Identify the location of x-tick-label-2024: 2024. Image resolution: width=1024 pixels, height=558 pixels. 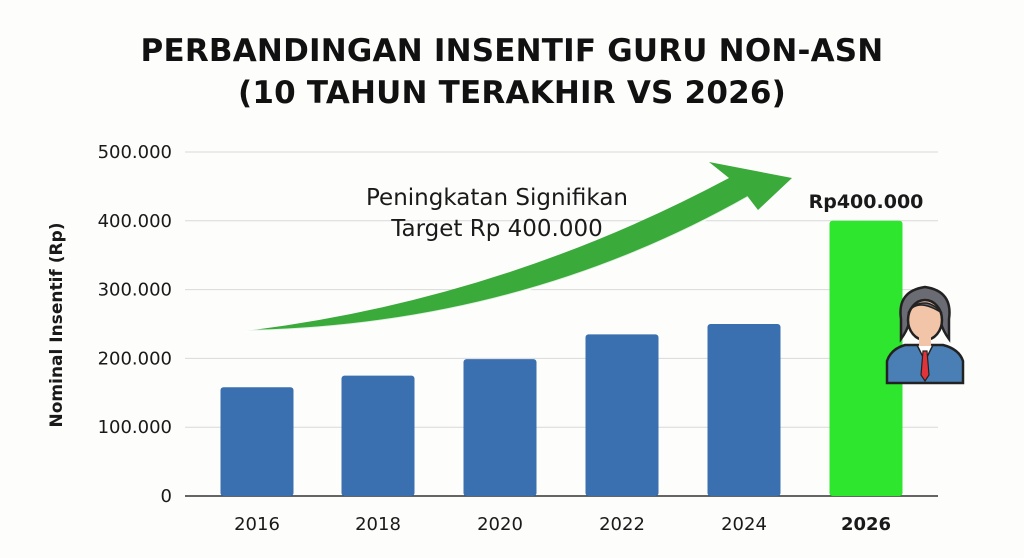
(744, 524).